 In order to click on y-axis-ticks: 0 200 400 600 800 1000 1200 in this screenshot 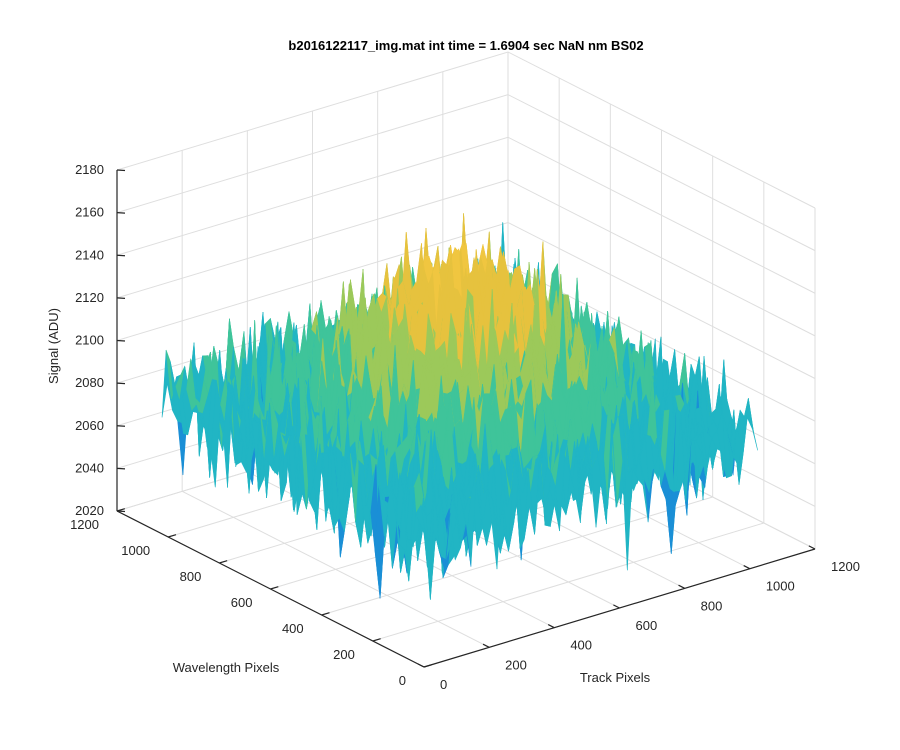, I will do `click(251, 598)`.